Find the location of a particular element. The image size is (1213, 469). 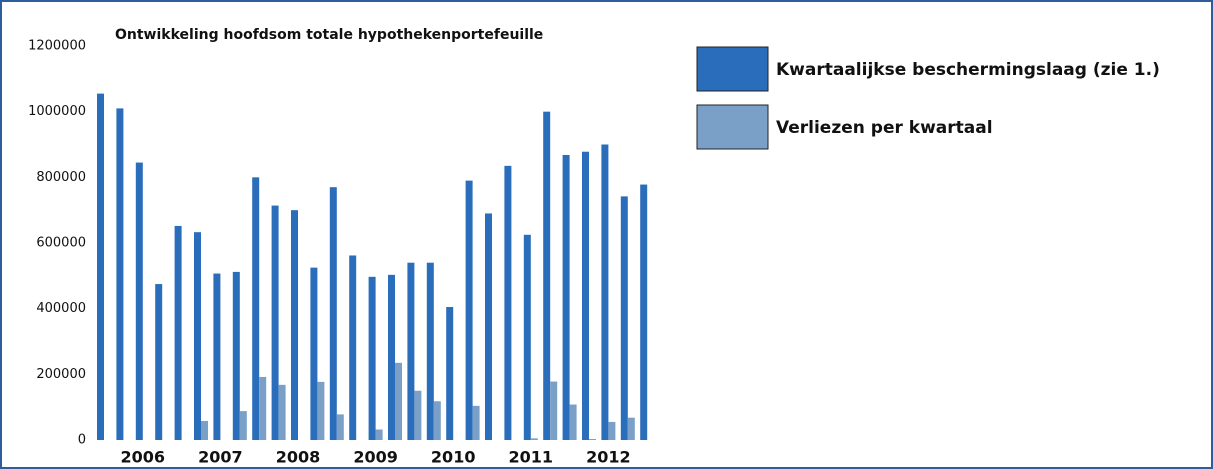

x-tick-label: 2012 is located at coordinates (608, 457).